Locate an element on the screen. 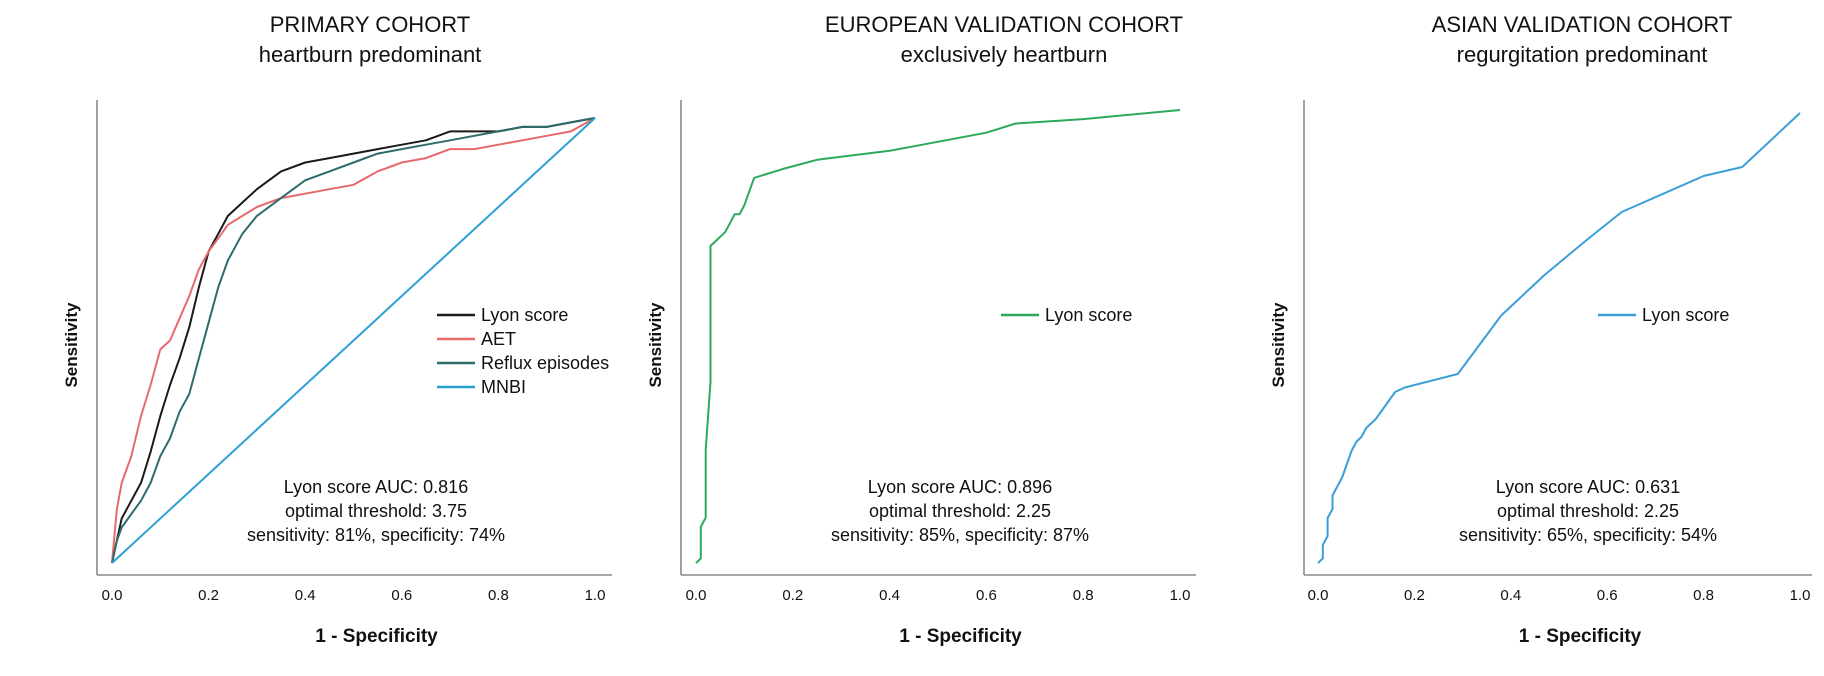 Image resolution: width=1824 pixels, height=676 pixels. annotation-line-1: optimal threshold: 3.75 is located at coordinates (376, 511).